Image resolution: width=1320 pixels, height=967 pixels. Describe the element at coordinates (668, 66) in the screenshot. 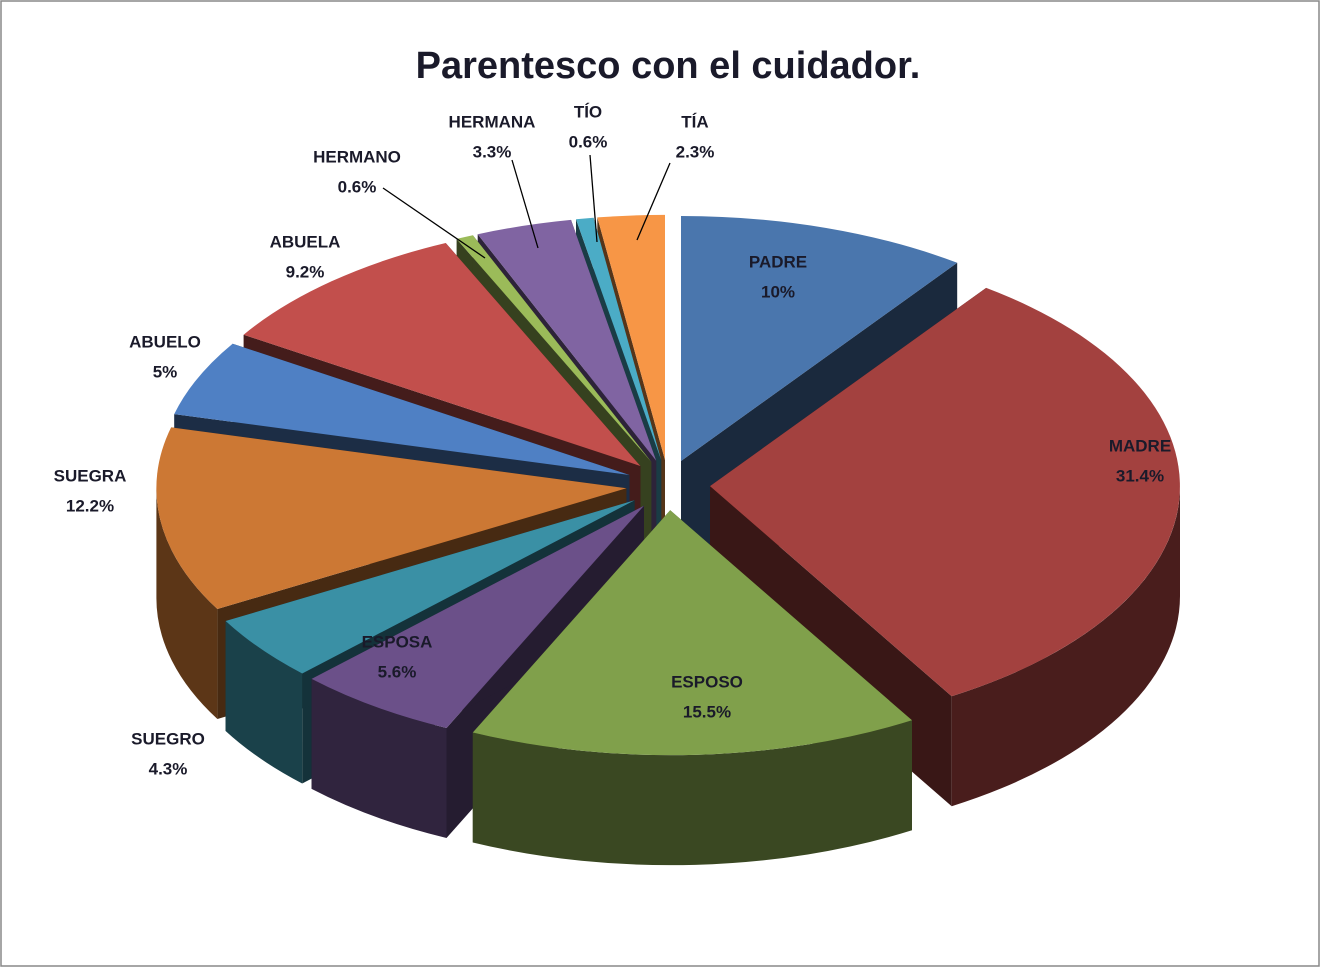

I see `chart-title: Parentesco con el cuidador.` at that location.